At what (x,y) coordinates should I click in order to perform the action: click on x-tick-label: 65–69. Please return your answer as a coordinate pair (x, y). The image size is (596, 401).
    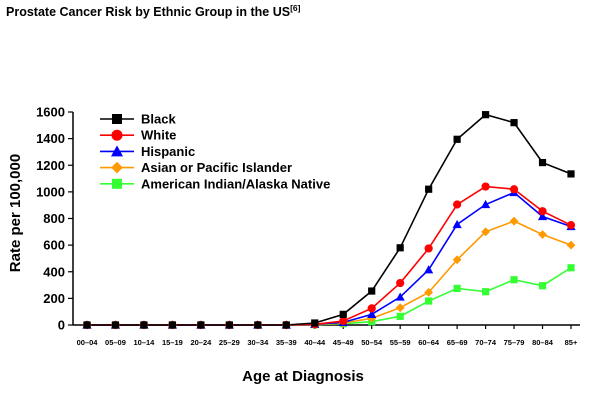
    Looking at the image, I should click on (457, 342).